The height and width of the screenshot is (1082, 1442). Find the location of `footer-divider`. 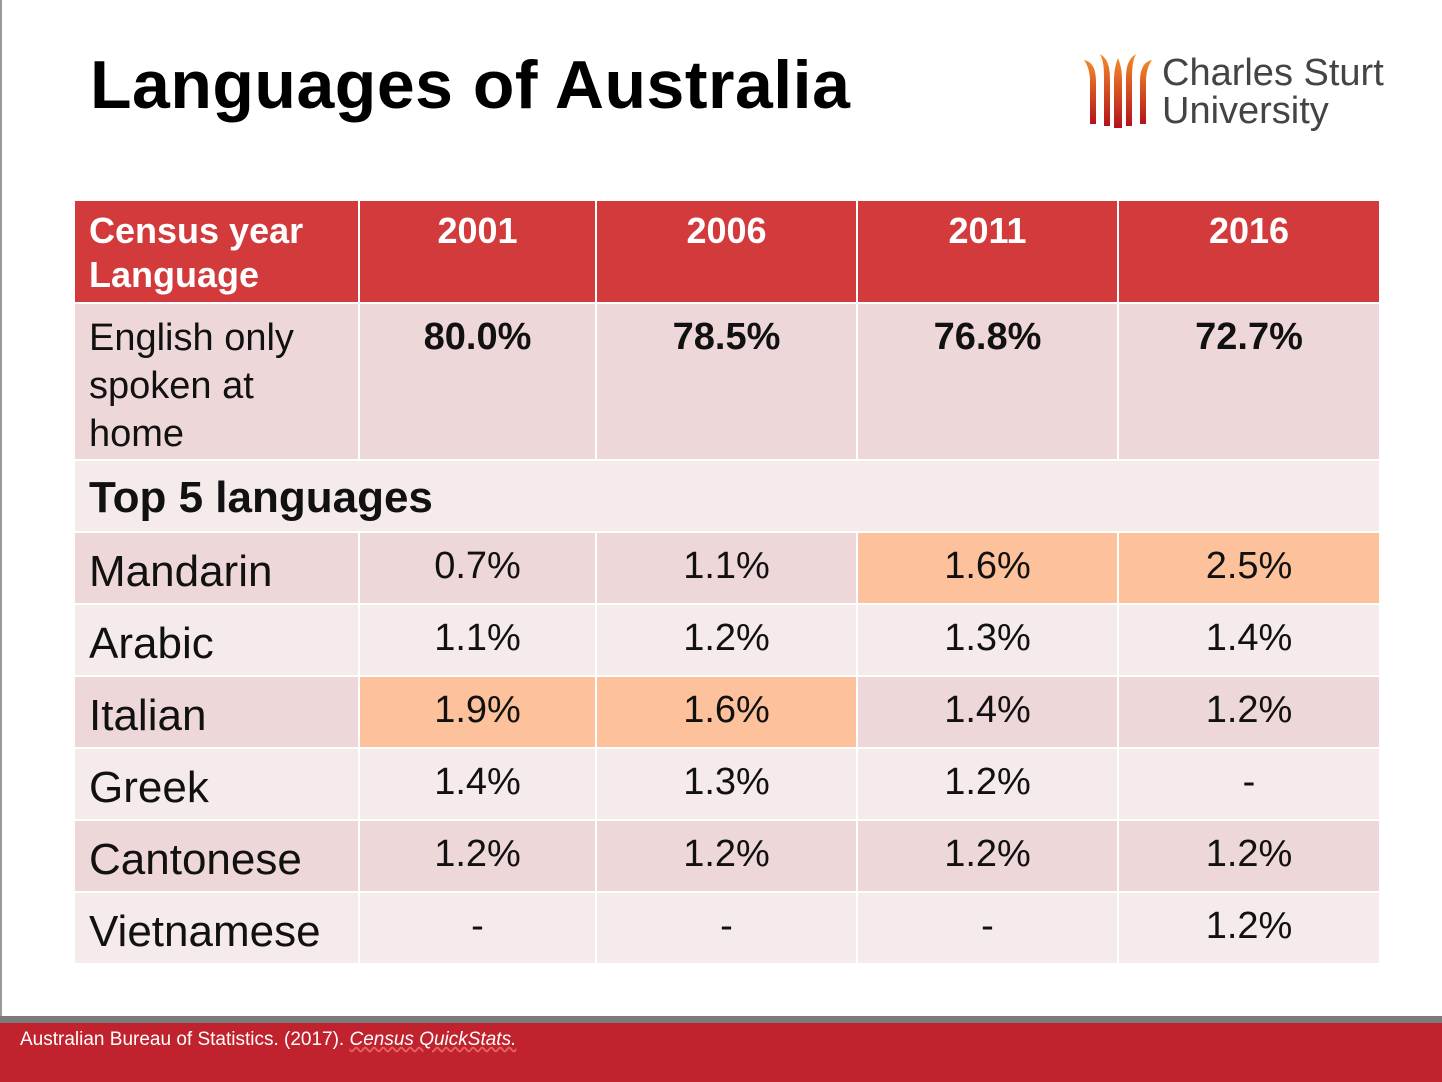

footer-divider is located at coordinates (721, 1019).